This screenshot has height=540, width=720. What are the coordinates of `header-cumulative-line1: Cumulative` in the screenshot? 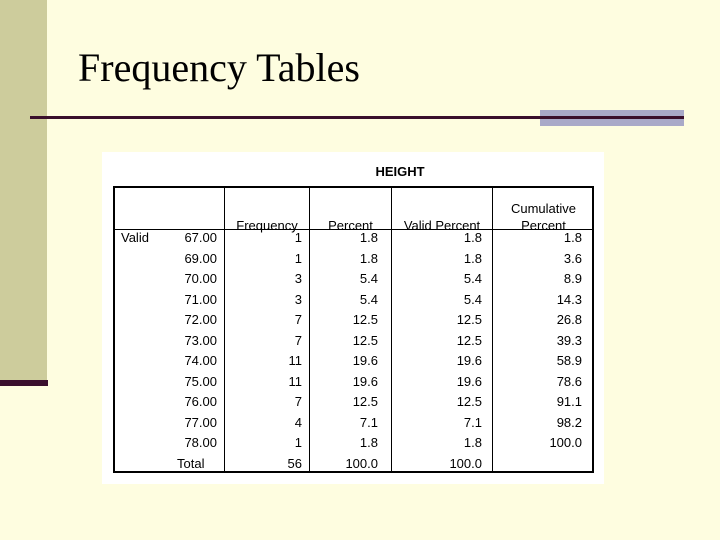 It's located at (543, 208).